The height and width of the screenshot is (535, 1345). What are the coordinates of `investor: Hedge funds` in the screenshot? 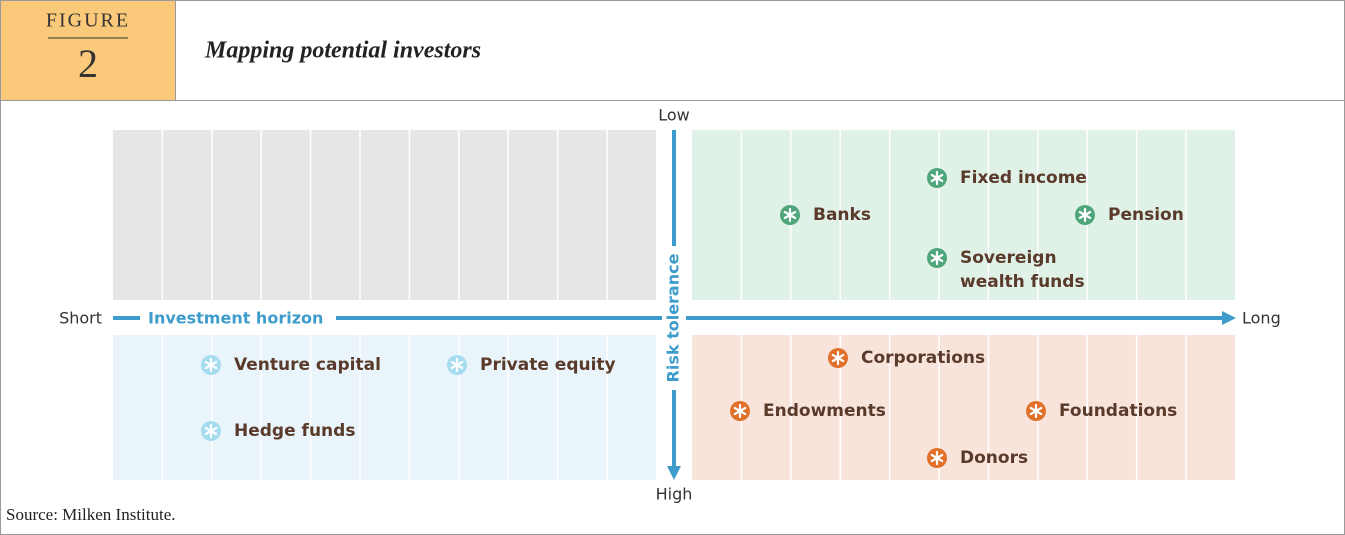 It's located at (278, 431).